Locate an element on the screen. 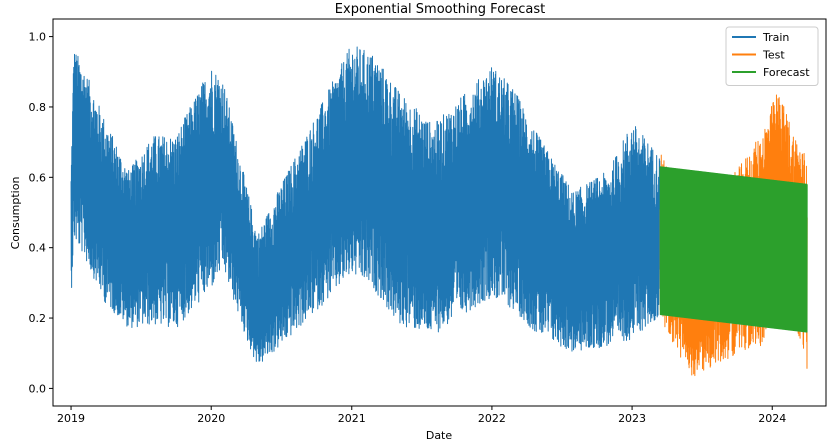  x-tick-label: 2024 is located at coordinates (772, 418).